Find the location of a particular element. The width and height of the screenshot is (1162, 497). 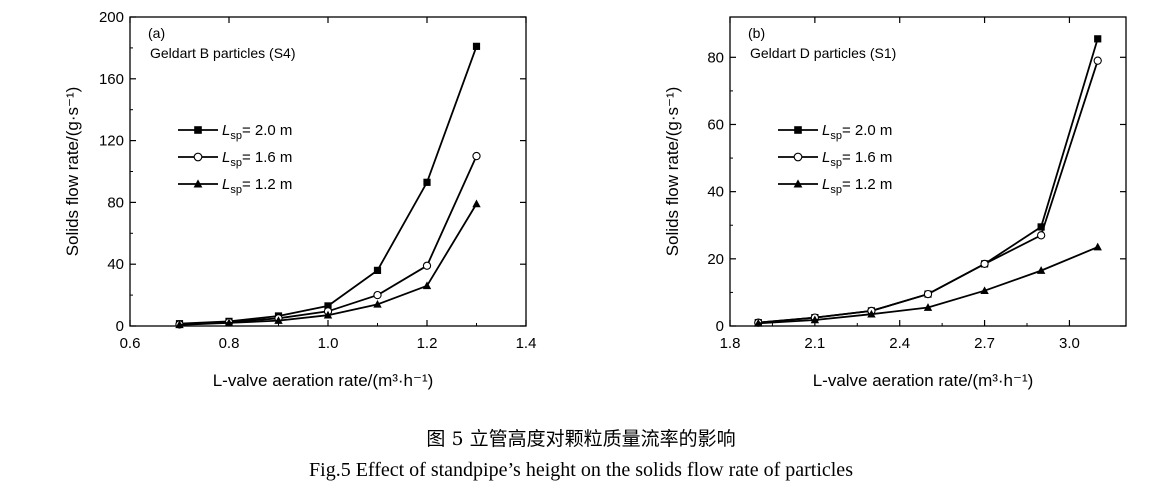

y-tick-label: 60 is located at coordinates (715, 124).